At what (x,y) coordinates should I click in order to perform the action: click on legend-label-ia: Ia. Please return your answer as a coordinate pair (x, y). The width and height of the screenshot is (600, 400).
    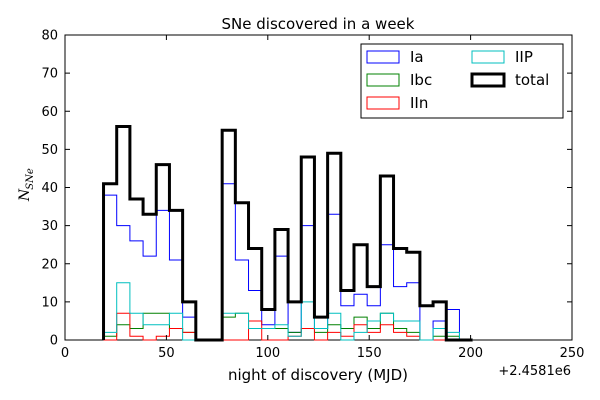
    Looking at the image, I should click on (417, 57).